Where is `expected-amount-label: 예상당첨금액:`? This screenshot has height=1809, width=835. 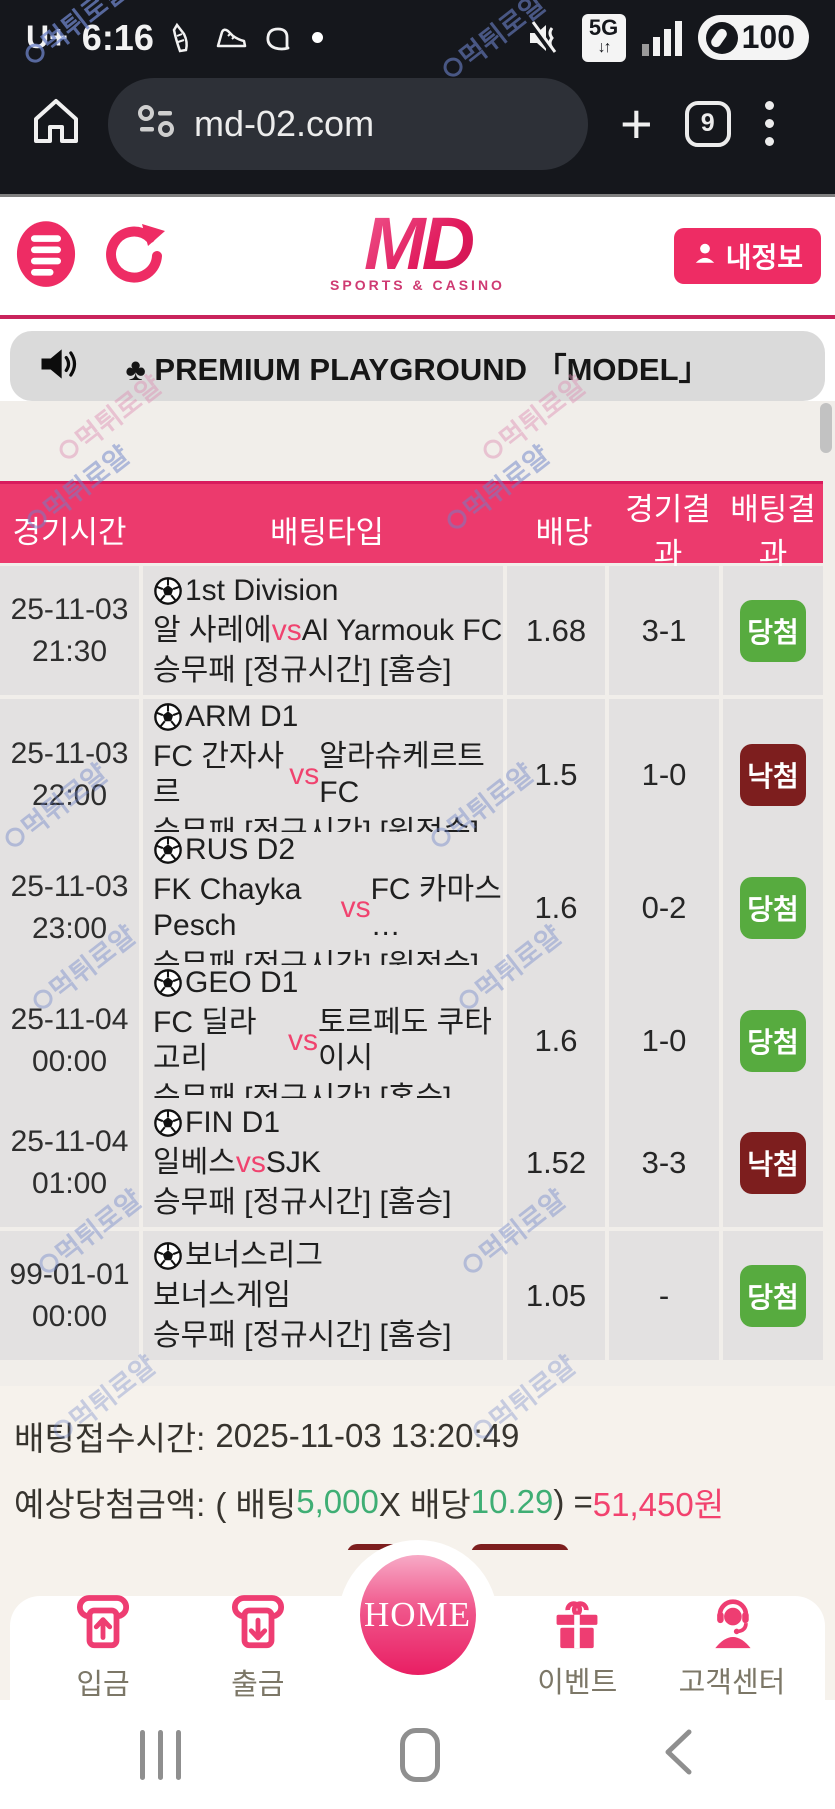
expected-amount-label: 예상당첨금액: is located at coordinates (110, 1504).